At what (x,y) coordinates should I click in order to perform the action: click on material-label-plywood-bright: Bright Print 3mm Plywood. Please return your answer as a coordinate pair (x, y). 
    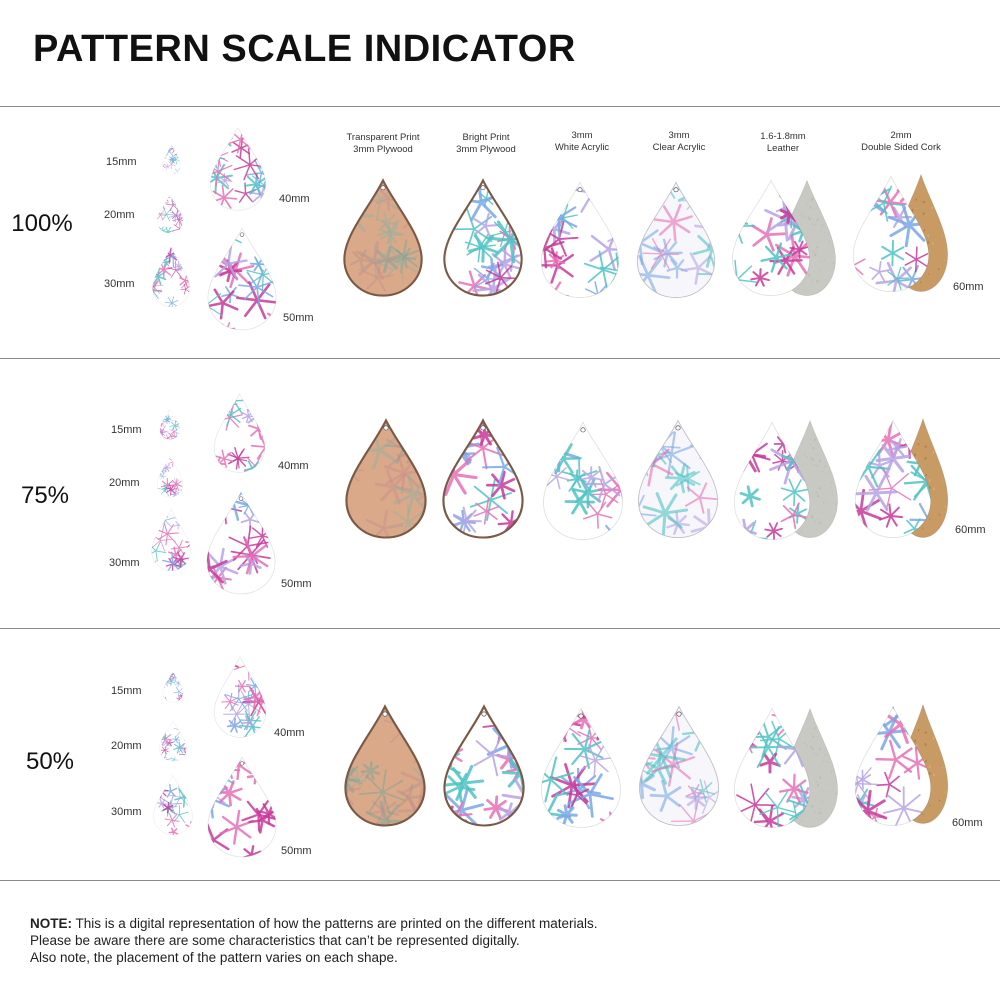
    Looking at the image, I should click on (486, 143).